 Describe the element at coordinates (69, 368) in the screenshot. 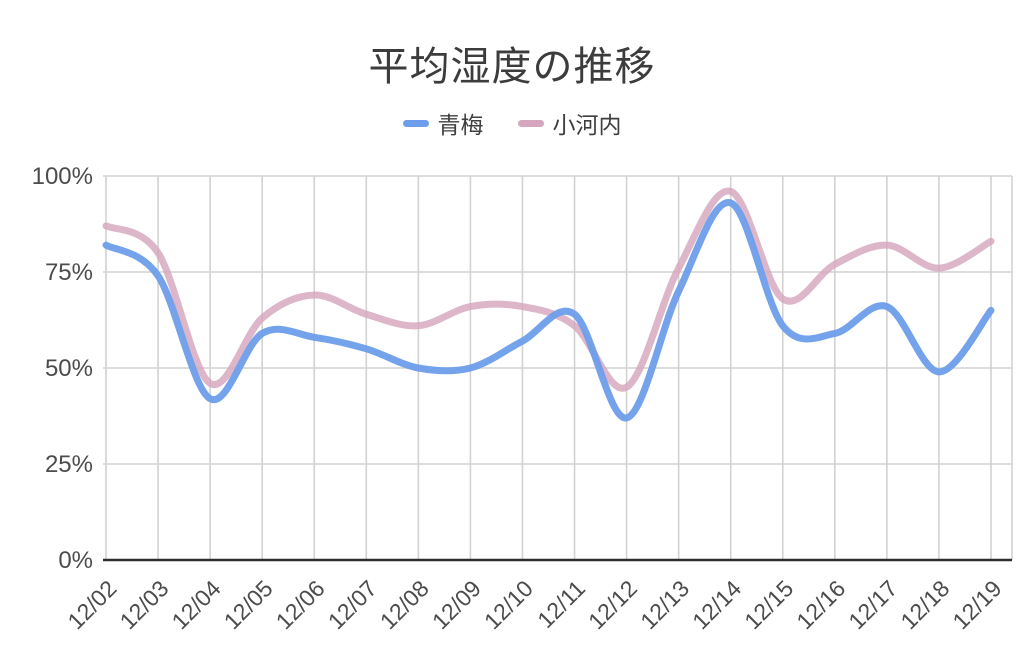

I see `y-tick-label: 50%` at that location.